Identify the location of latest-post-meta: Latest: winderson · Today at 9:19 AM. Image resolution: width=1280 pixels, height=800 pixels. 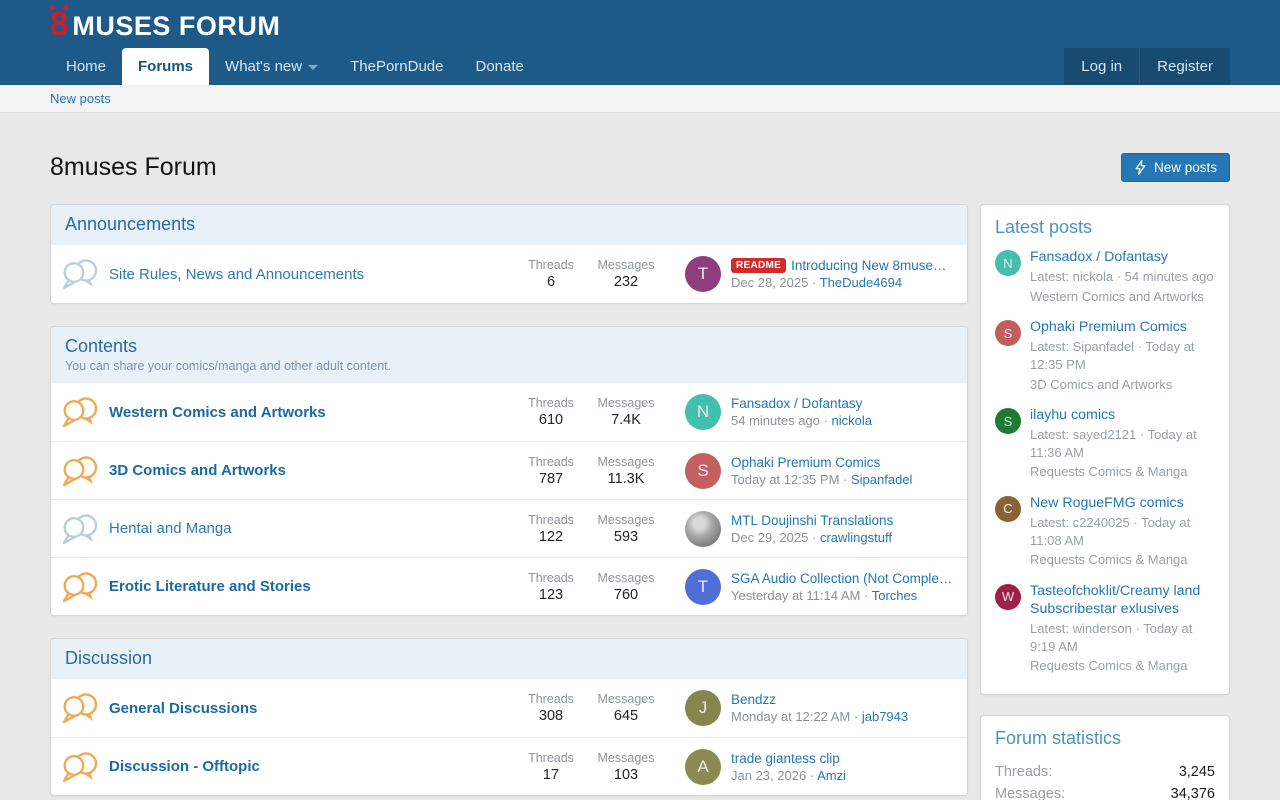
(1111, 637).